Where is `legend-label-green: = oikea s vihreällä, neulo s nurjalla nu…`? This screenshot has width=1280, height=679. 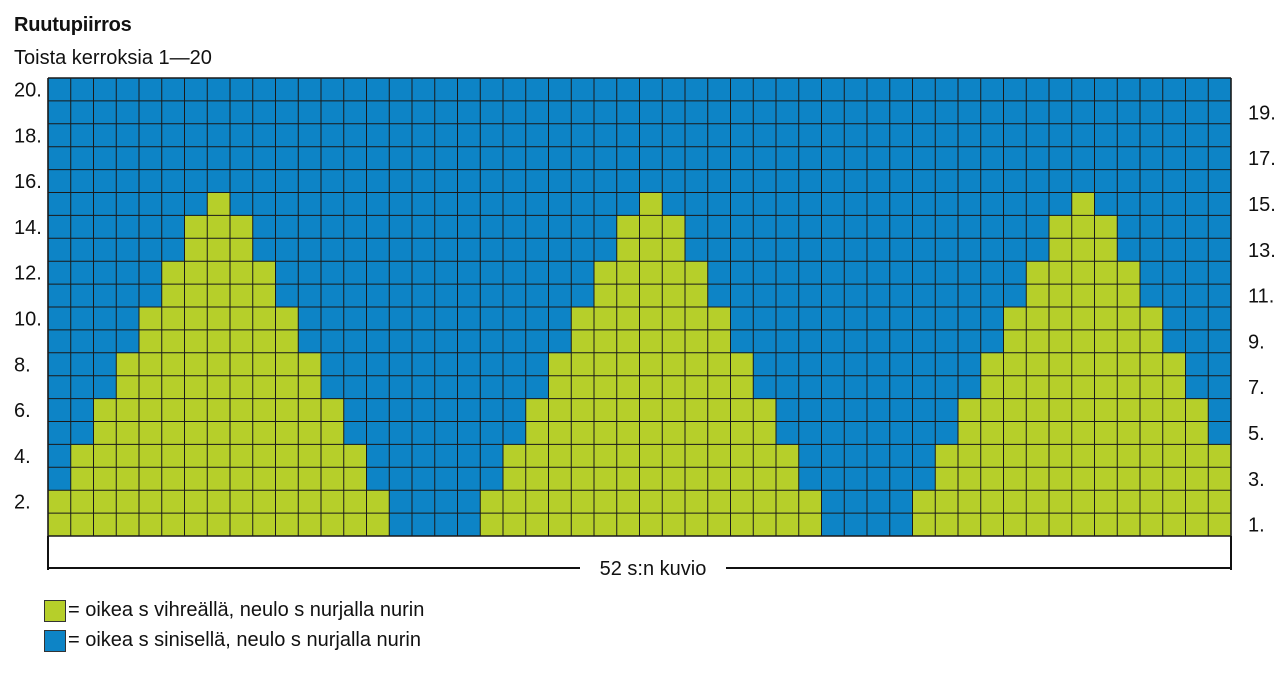
legend-label-green: = oikea s vihreällä, neulo s nurjalla nu… is located at coordinates (246, 610).